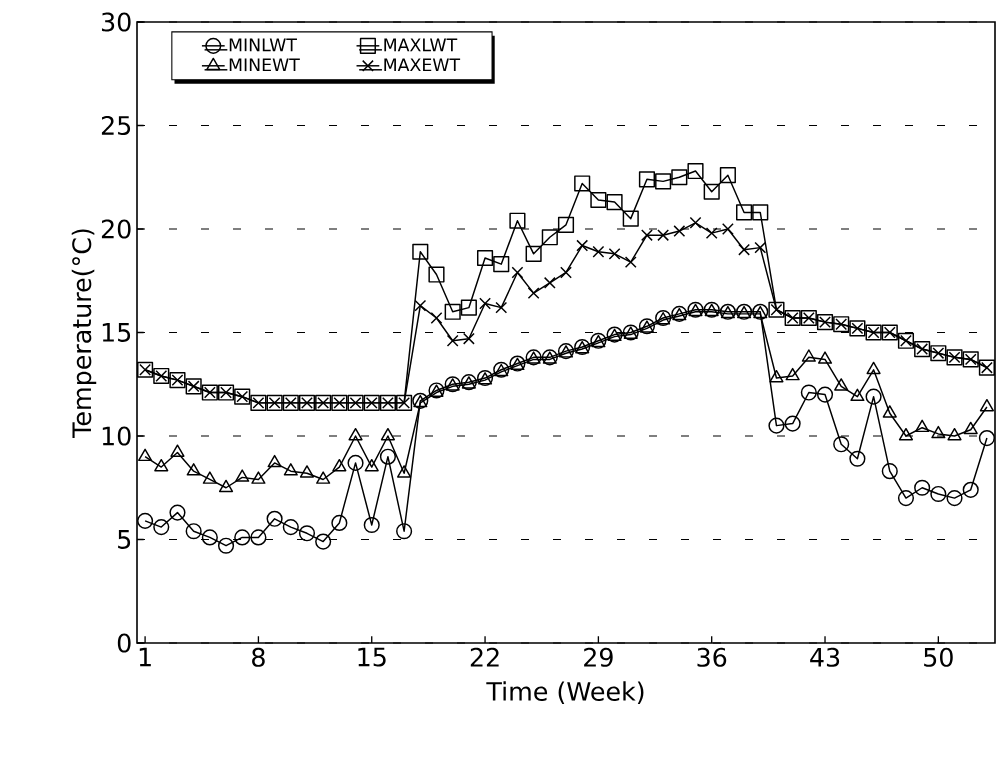 The height and width of the screenshot is (757, 1003). What do you see at coordinates (421, 45) in the screenshot?
I see `legend-label: MAXLWT` at bounding box center [421, 45].